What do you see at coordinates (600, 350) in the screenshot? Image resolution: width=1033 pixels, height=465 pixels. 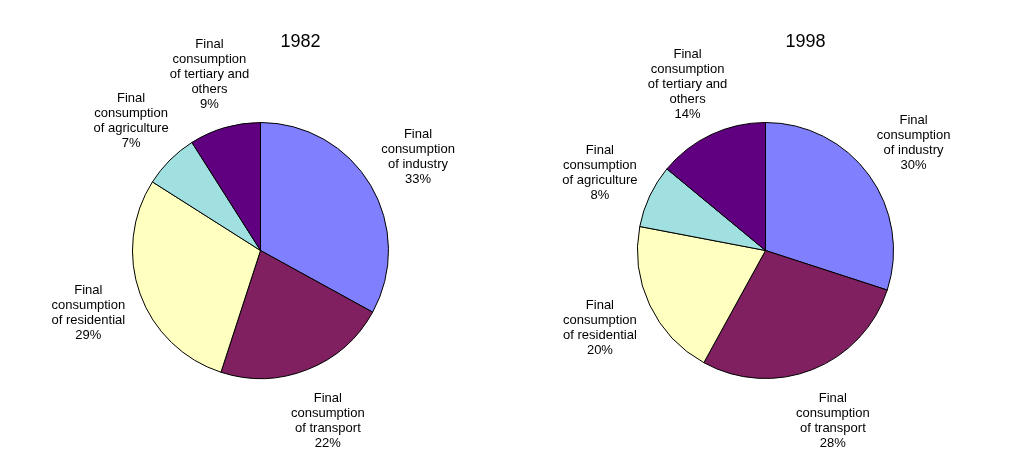 I see `data-label: 20%` at bounding box center [600, 350].